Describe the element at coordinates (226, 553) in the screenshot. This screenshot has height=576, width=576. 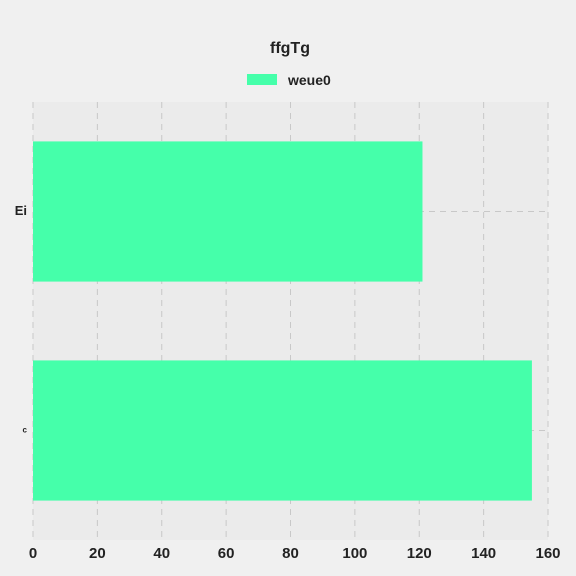
I see `x-tick-label: 60` at that location.